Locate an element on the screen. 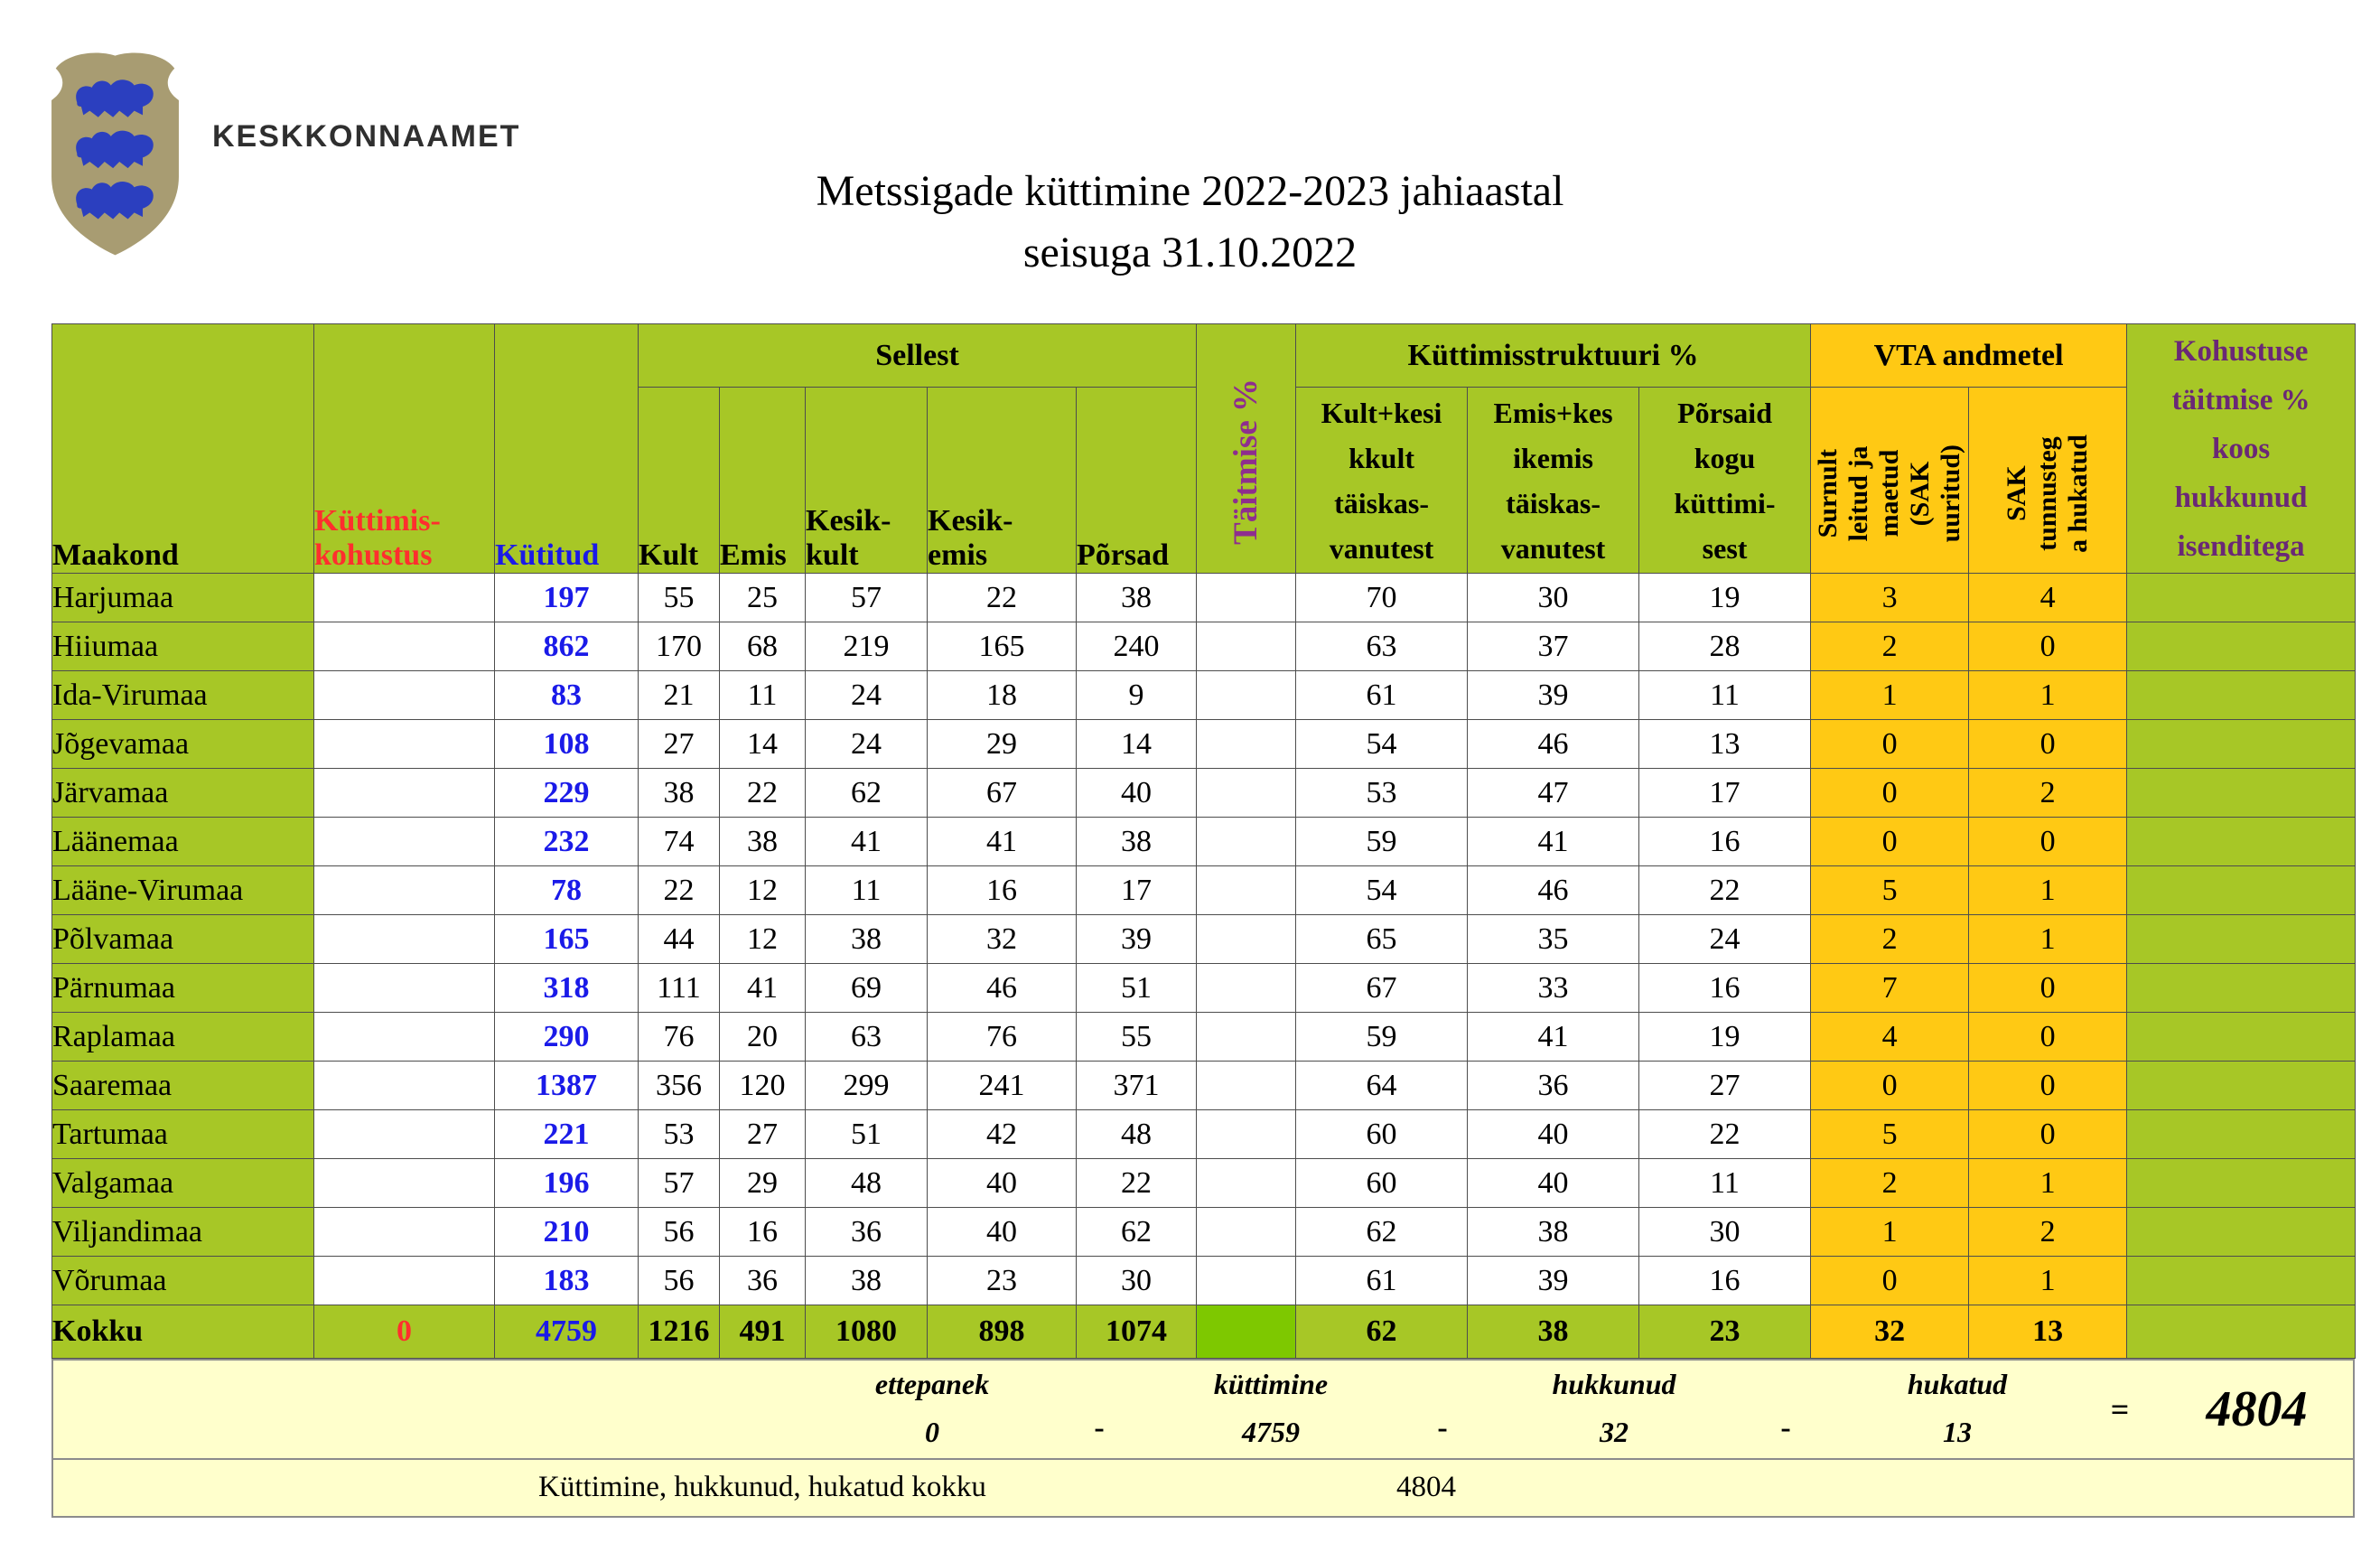  cell-emis: 25 is located at coordinates (763, 597).